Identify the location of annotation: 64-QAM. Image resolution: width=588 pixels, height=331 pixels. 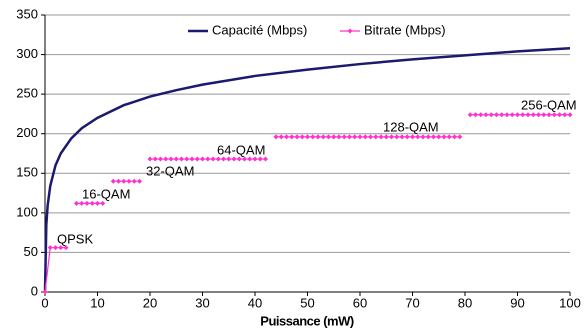
(241, 149).